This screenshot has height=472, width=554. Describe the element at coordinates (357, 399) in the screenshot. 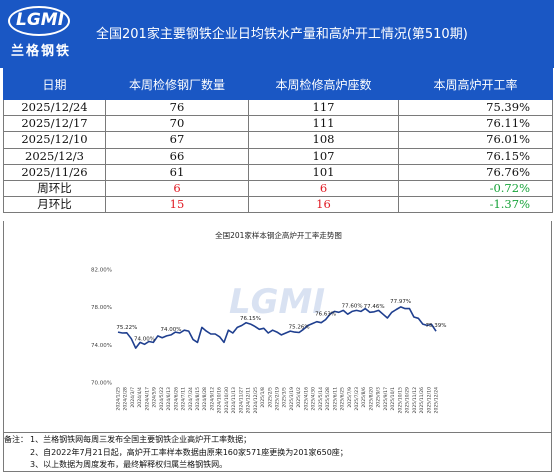

I see `x-tick-label: 2025/7/23` at that location.